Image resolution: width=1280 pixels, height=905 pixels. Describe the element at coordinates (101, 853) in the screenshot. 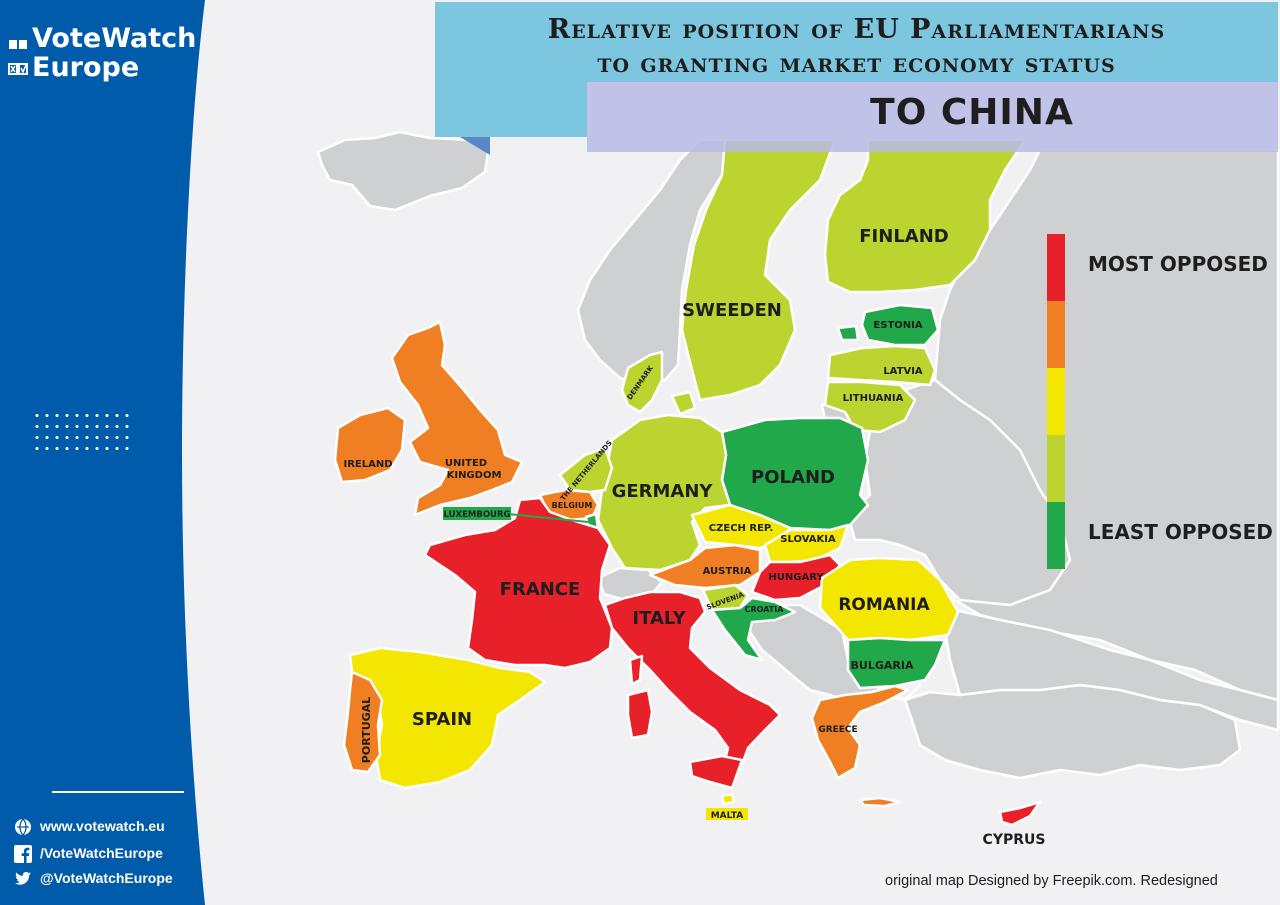

I see `facebook-text: /VoteWatchEurope` at that location.